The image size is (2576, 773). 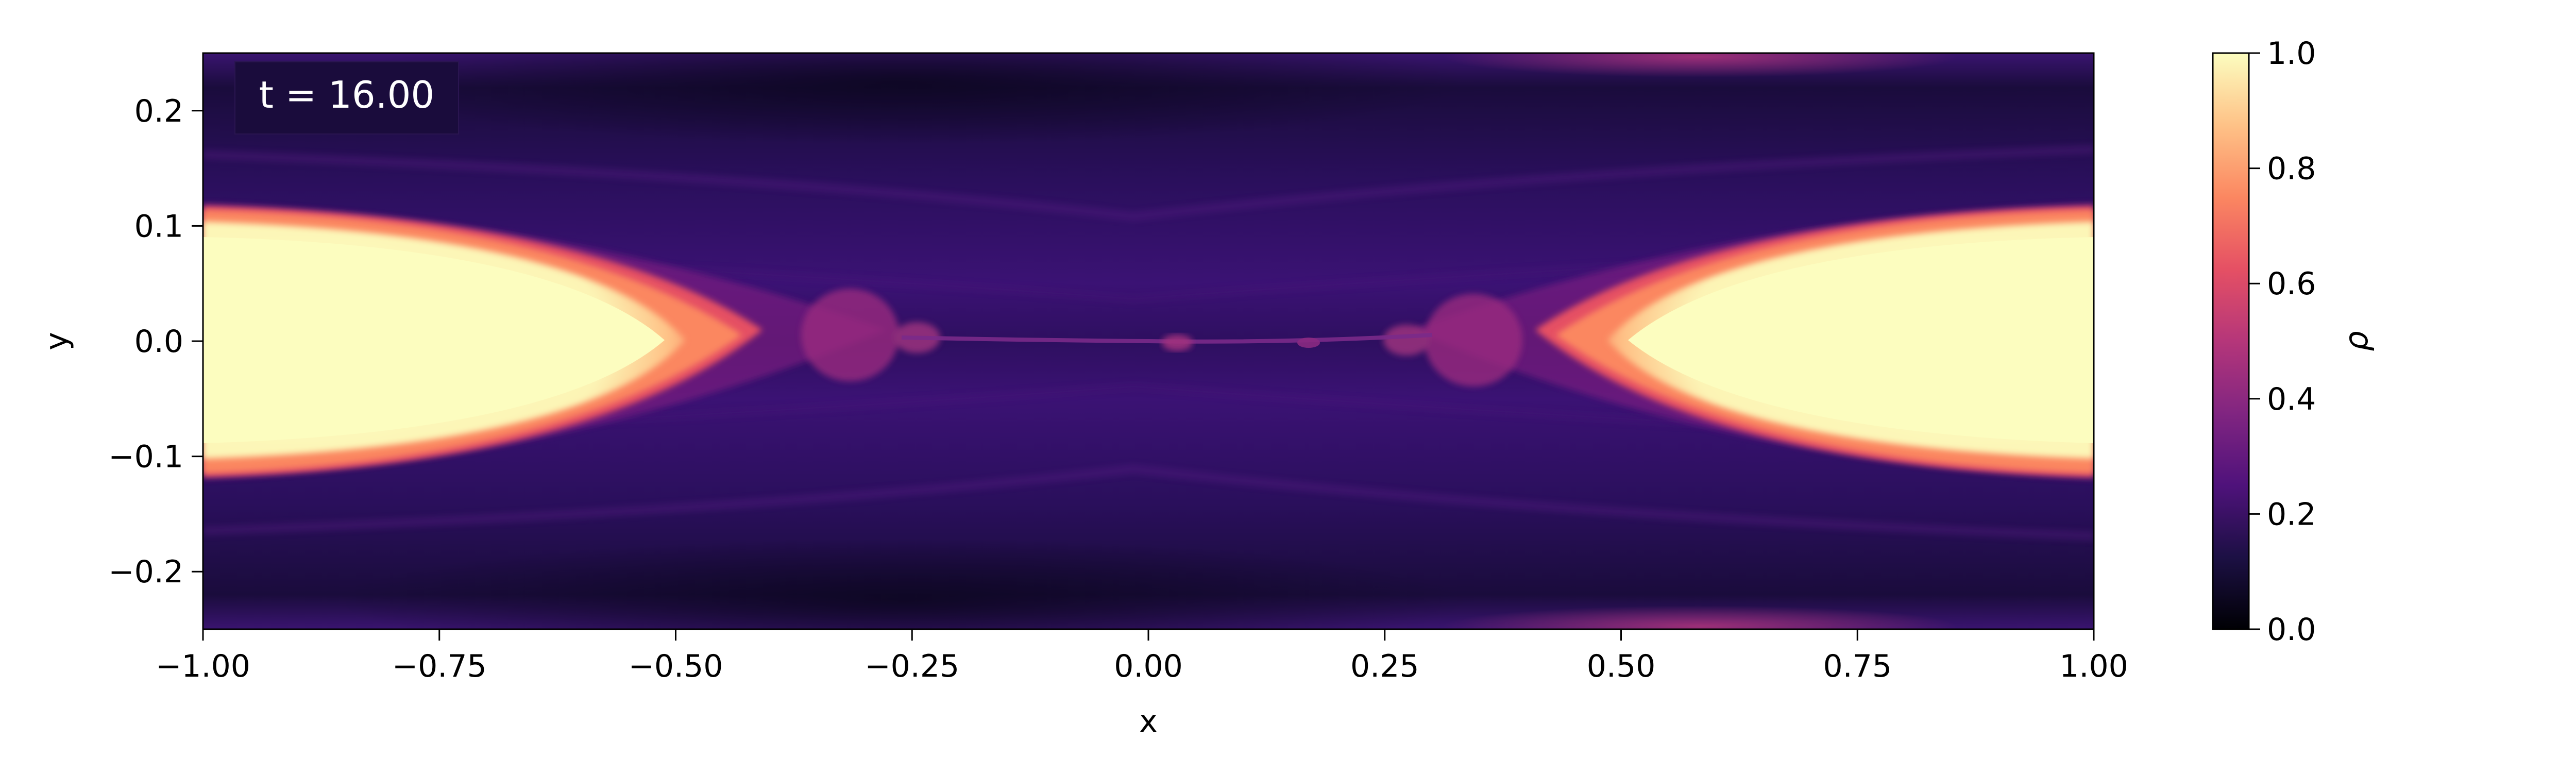 I want to click on time-annotation: t = 16.00, so click(x=346, y=98).